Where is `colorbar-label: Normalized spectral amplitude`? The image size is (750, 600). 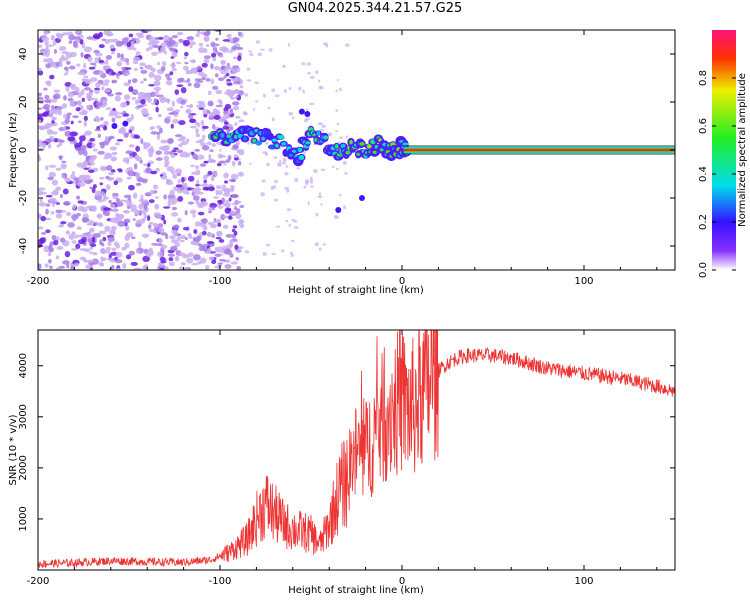 colorbar-label: Normalized spectral amplitude is located at coordinates (742, 150).